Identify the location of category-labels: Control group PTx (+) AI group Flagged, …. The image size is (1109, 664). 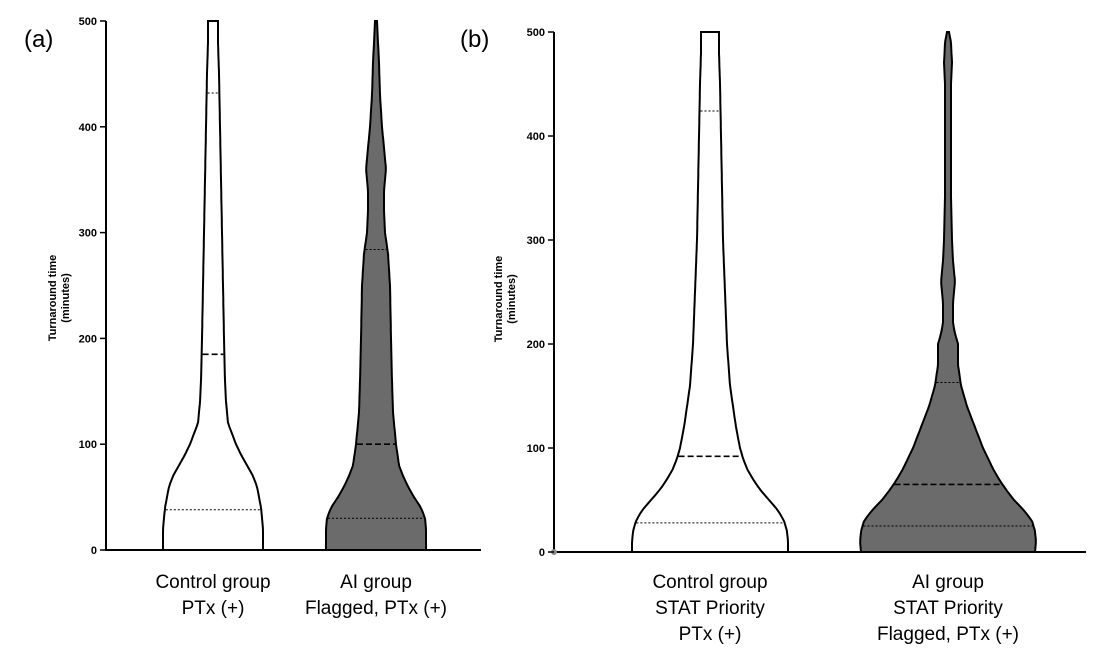
(301, 595).